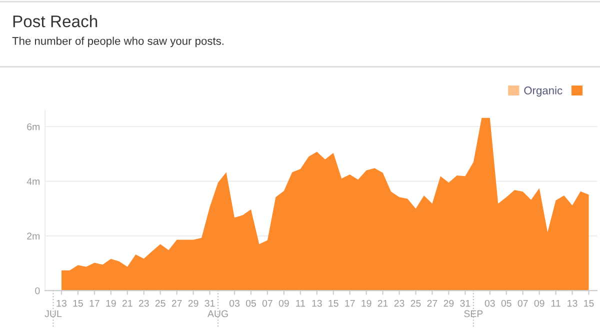 This screenshot has height=334, width=600. What do you see at coordinates (33, 236) in the screenshot?
I see `y-tick-label: 2m` at bounding box center [33, 236].